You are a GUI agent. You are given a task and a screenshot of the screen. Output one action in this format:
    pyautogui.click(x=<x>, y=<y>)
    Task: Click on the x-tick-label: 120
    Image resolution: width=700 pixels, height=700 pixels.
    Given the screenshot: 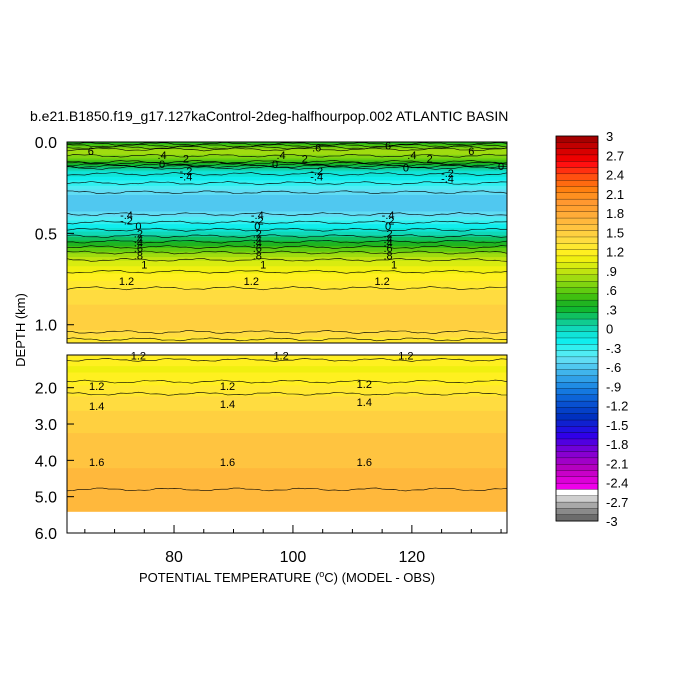 What is the action you would take?
    pyautogui.click(x=412, y=557)
    